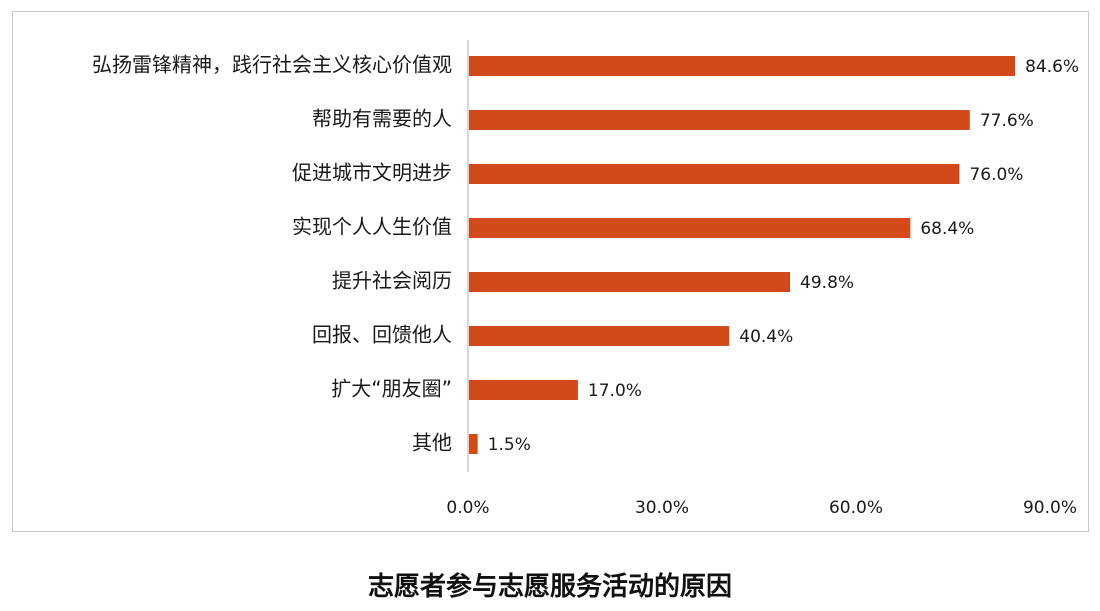 The height and width of the screenshot is (611, 1100). Describe the element at coordinates (947, 229) in the screenshot. I see `value-label: 68.4%` at that location.